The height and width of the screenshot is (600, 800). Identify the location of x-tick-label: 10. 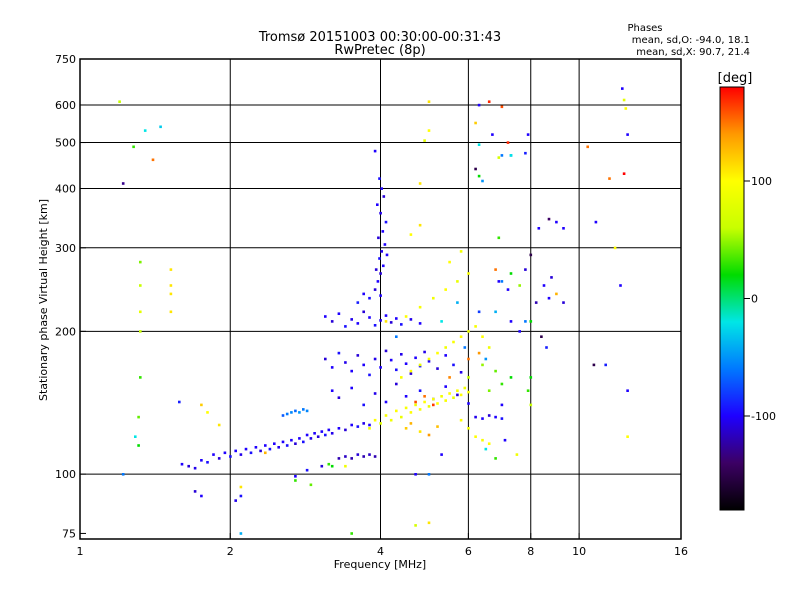
(579, 551).